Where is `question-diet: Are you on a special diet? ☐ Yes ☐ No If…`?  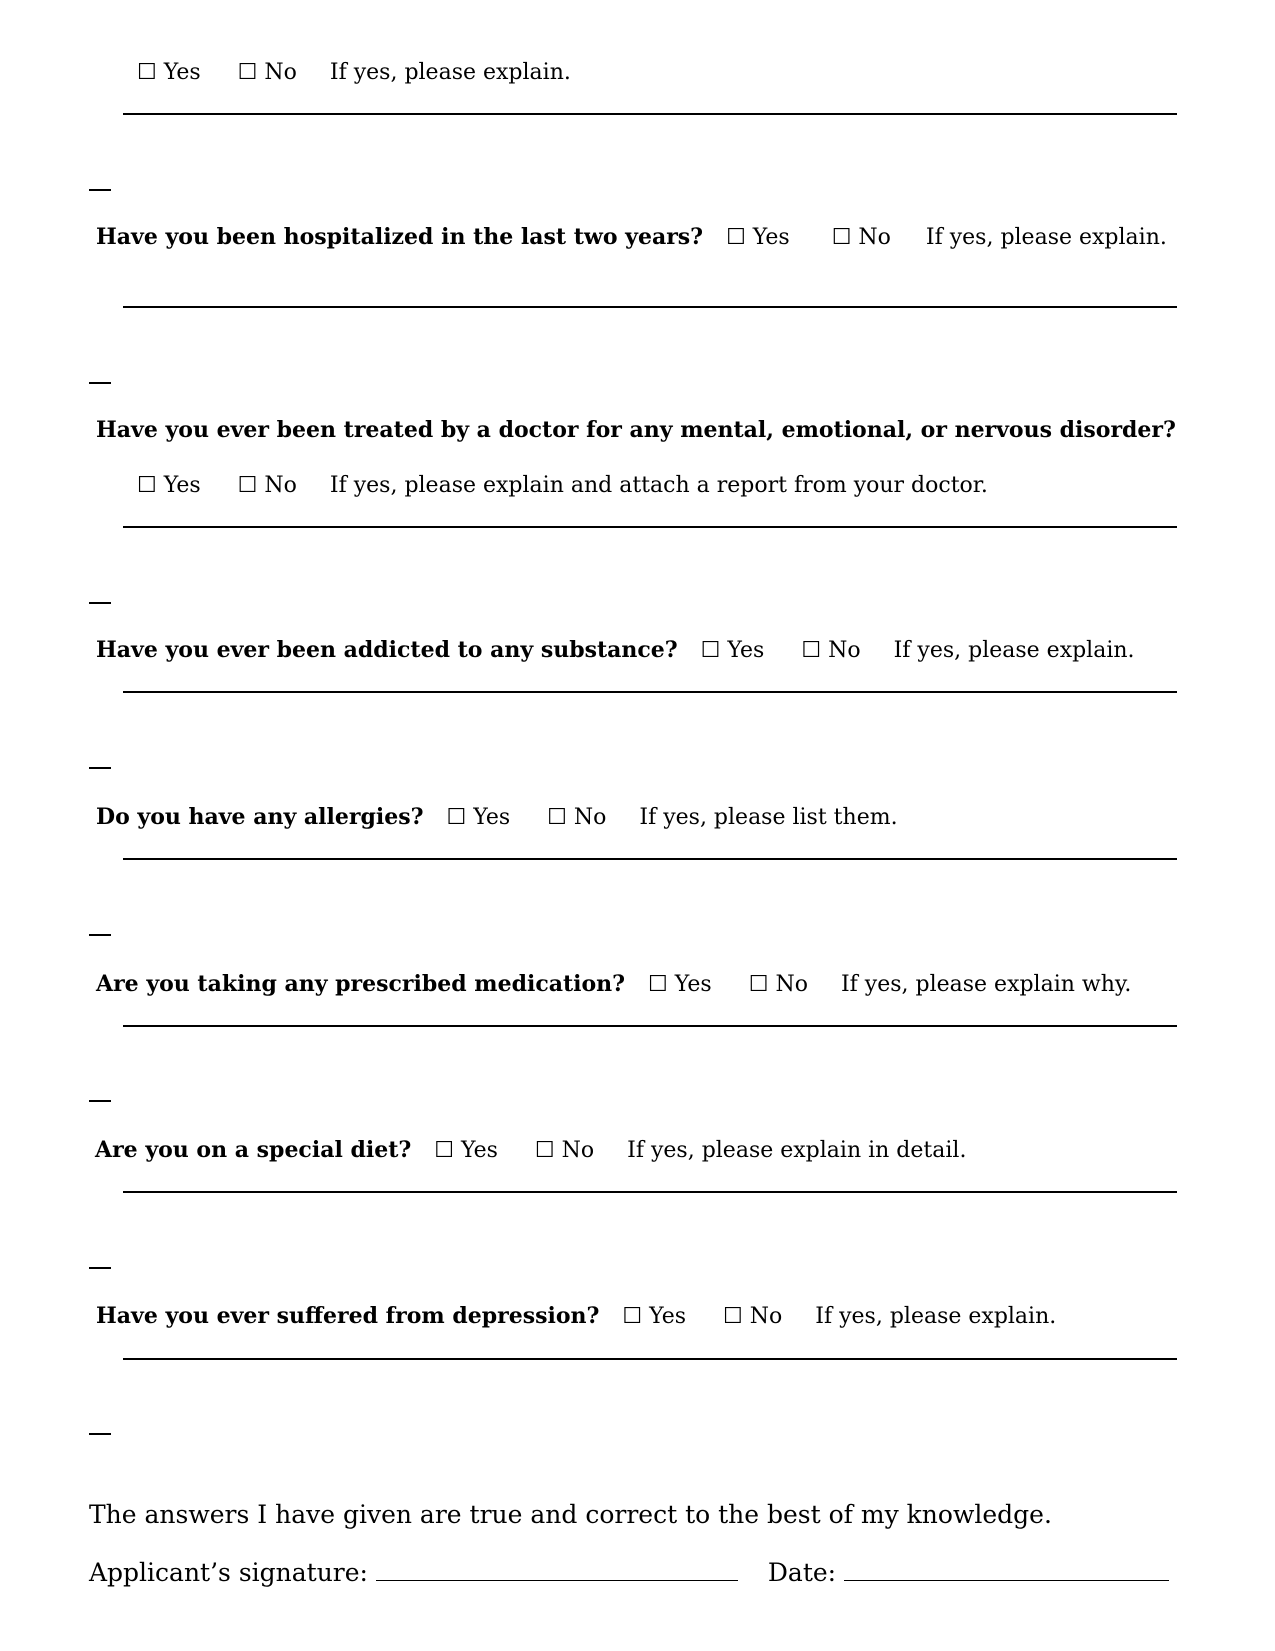
question-diet: Are you on a special diet? ☐ Yes ☐ No If… is located at coordinates (643, 1150).